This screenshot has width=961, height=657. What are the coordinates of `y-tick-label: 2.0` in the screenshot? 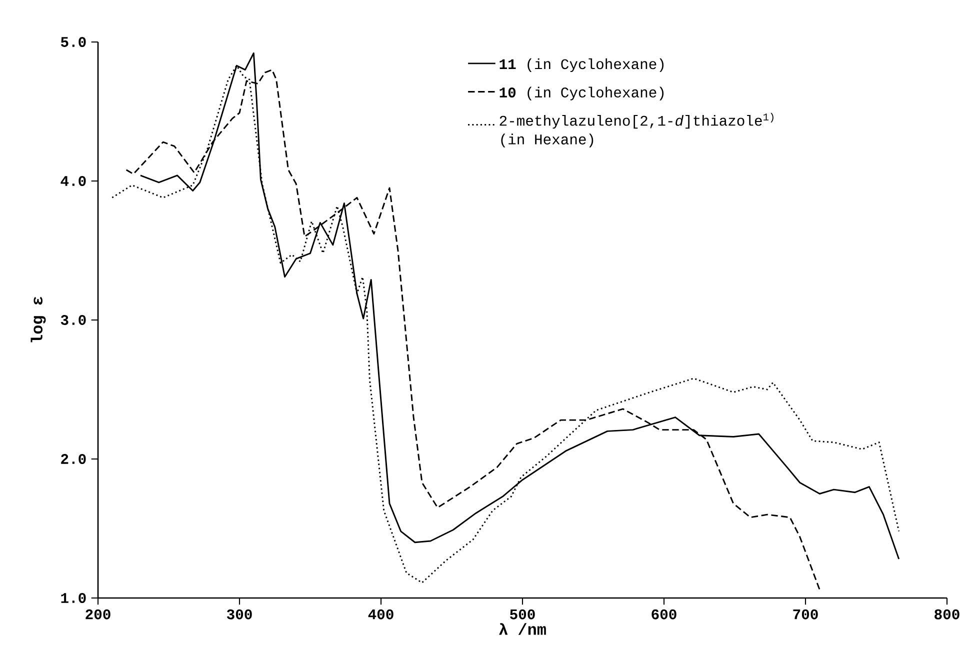 It's located at (73, 459).